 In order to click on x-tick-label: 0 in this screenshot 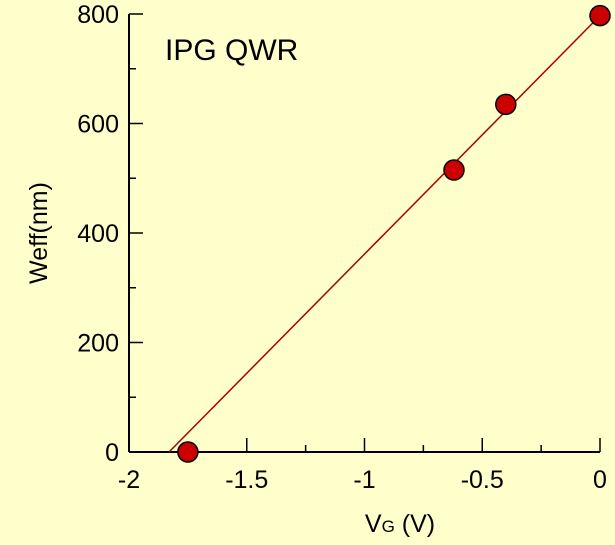, I will do `click(600, 480)`.